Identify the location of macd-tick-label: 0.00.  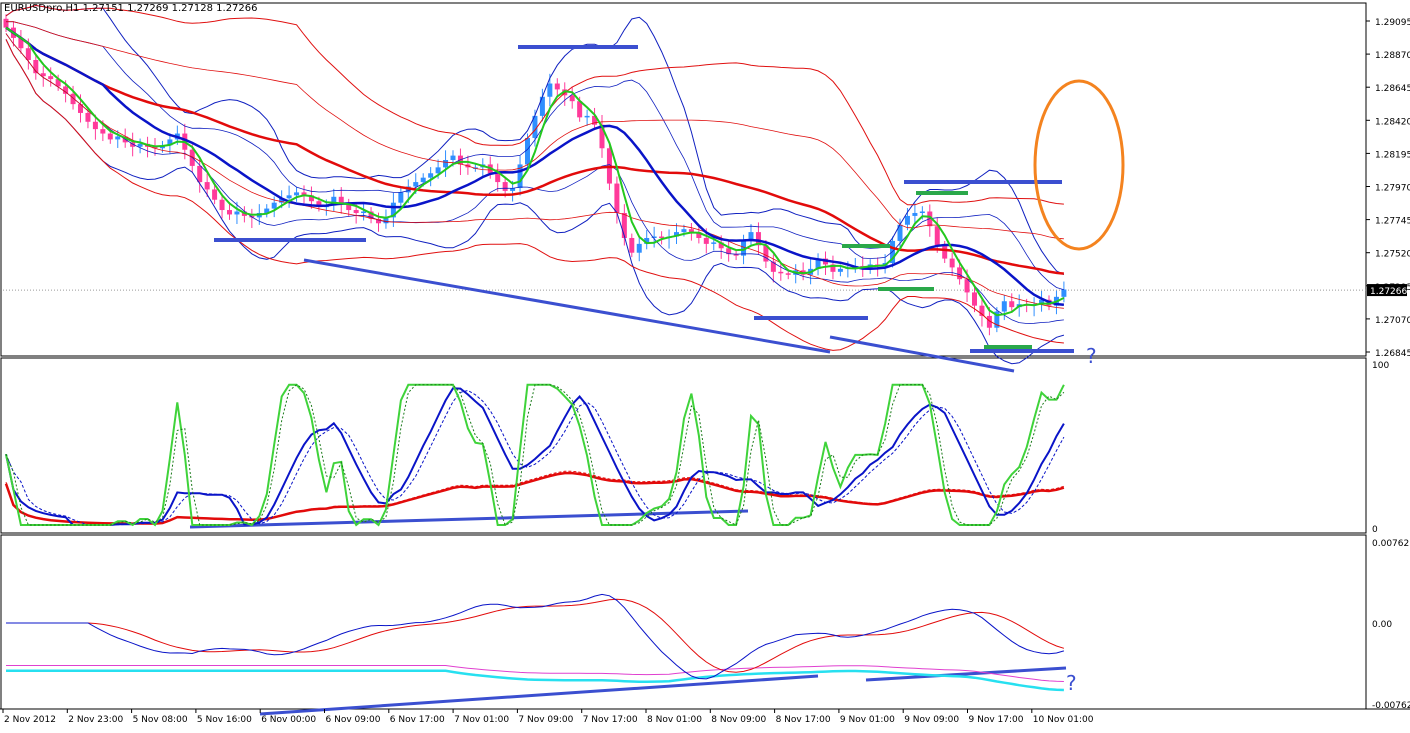
(1382, 625).